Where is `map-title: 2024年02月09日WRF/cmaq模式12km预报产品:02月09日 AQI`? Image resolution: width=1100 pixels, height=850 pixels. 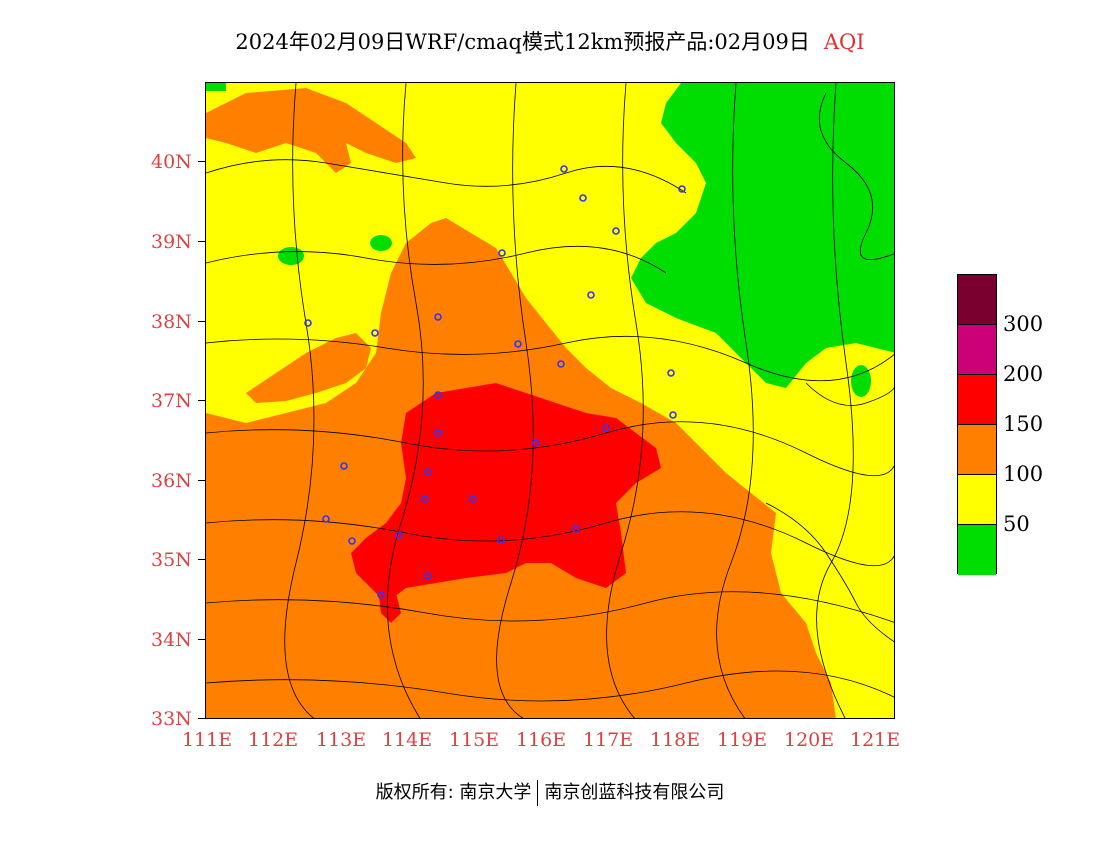 map-title: 2024年02月09日WRF/cmaq模式12km预报产品:02月09日 AQI is located at coordinates (550, 41).